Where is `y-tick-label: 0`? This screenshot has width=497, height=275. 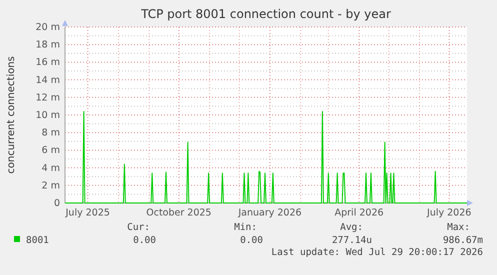
y-tick-label: 0 is located at coordinates (57, 204).